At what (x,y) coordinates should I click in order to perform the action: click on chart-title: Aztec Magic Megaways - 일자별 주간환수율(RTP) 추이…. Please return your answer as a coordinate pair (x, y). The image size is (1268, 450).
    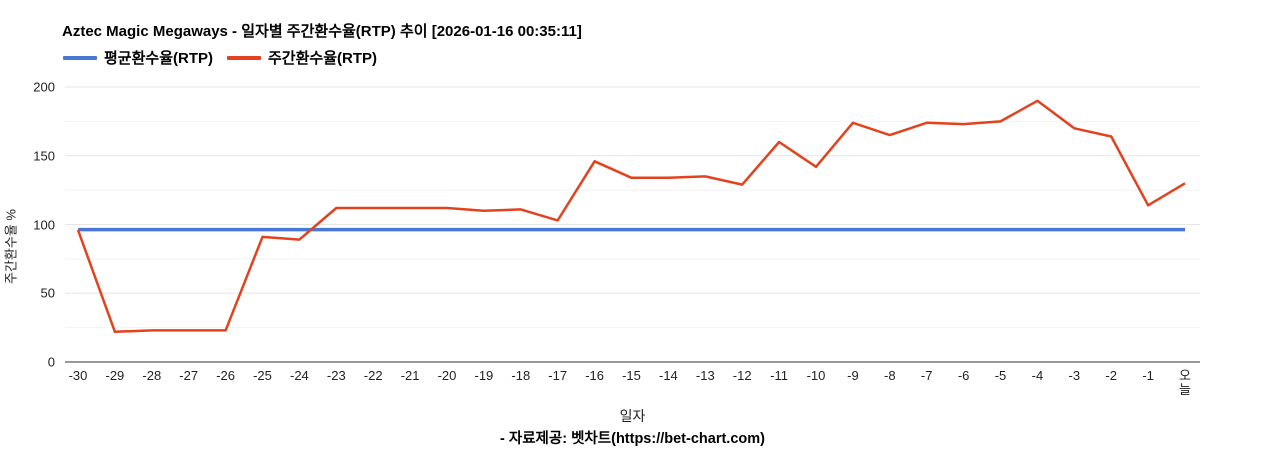
    Looking at the image, I should click on (322, 31).